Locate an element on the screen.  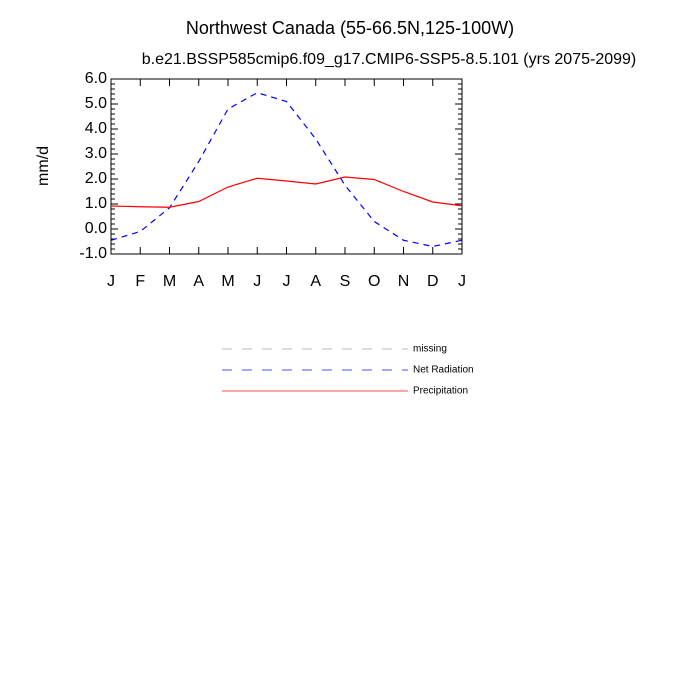
y-tick-label: 5.0 is located at coordinates (96, 103).